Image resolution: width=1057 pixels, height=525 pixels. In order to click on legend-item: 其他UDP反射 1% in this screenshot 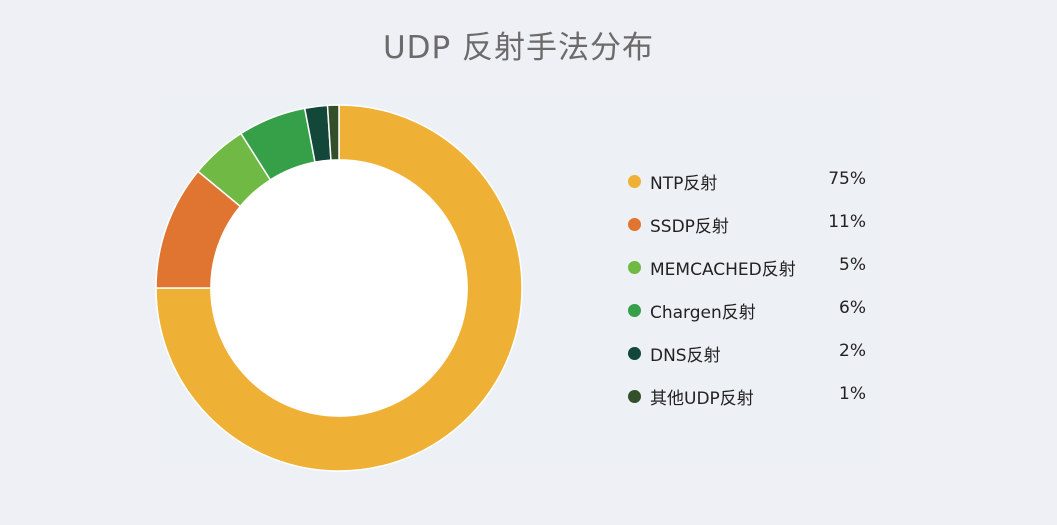, I will do `click(749, 396)`.